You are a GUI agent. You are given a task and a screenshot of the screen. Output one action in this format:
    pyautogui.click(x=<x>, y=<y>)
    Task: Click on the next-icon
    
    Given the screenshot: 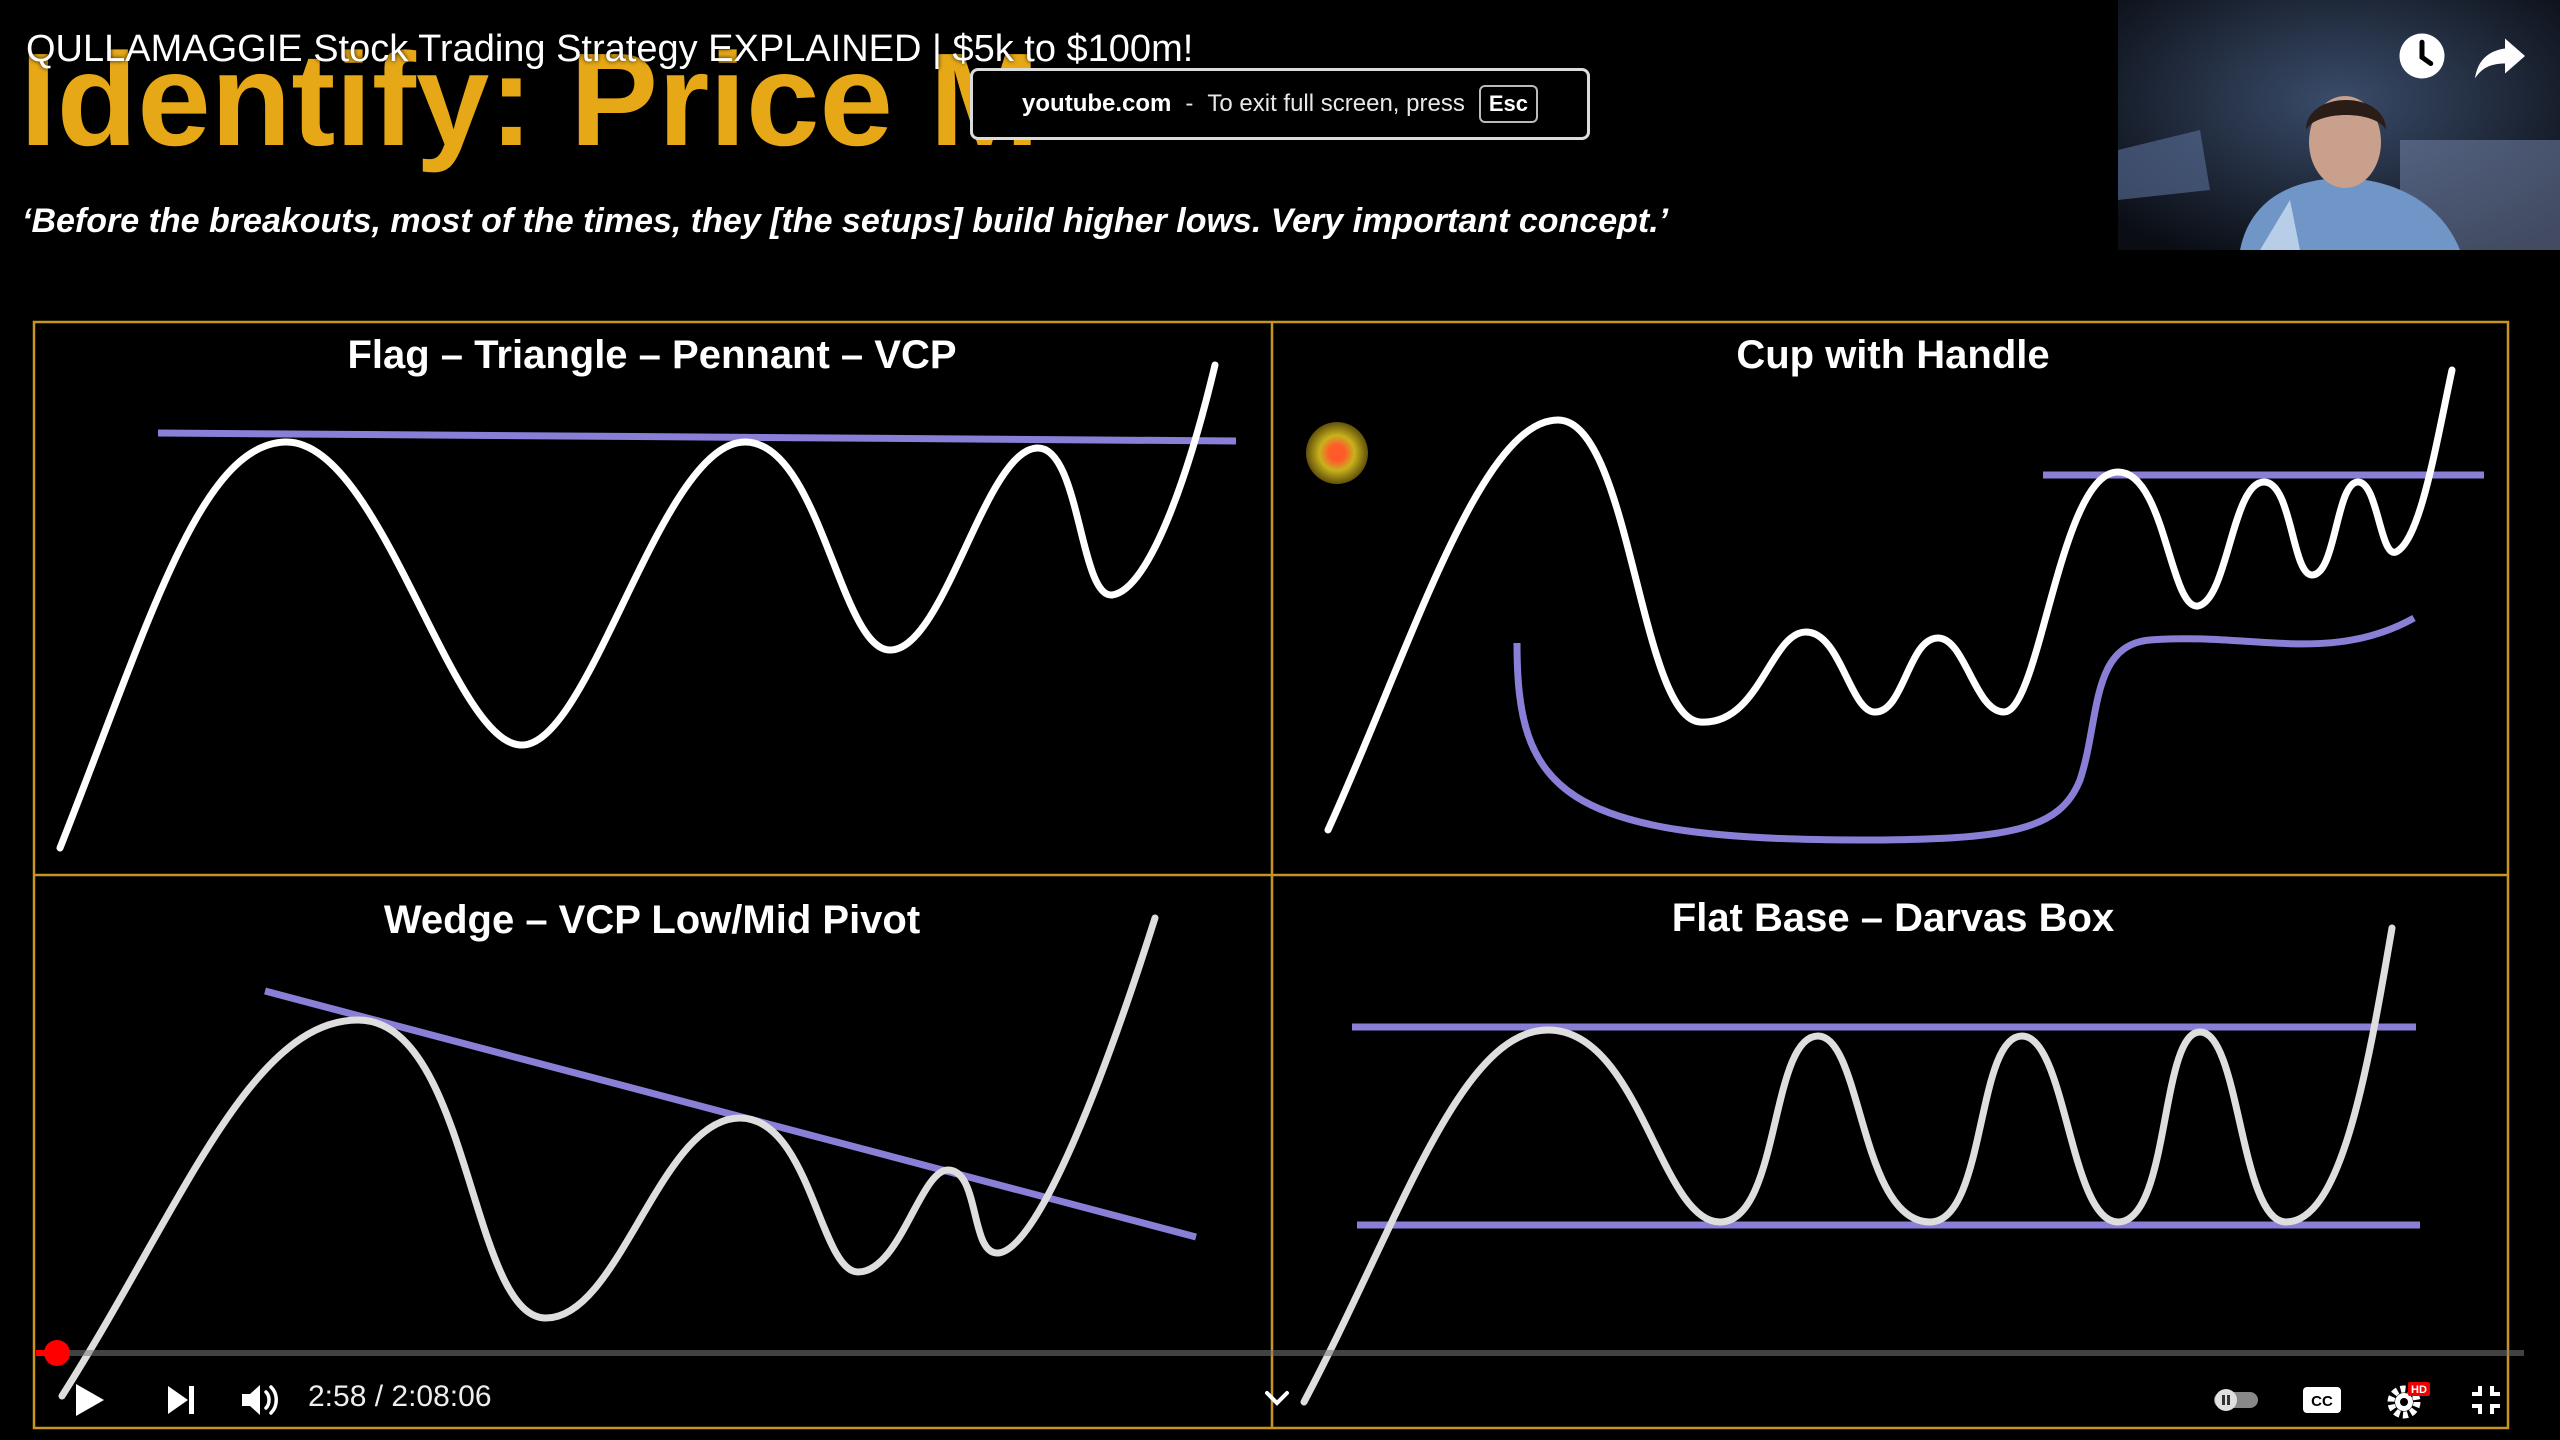 What is the action you would take?
    pyautogui.click(x=181, y=1400)
    